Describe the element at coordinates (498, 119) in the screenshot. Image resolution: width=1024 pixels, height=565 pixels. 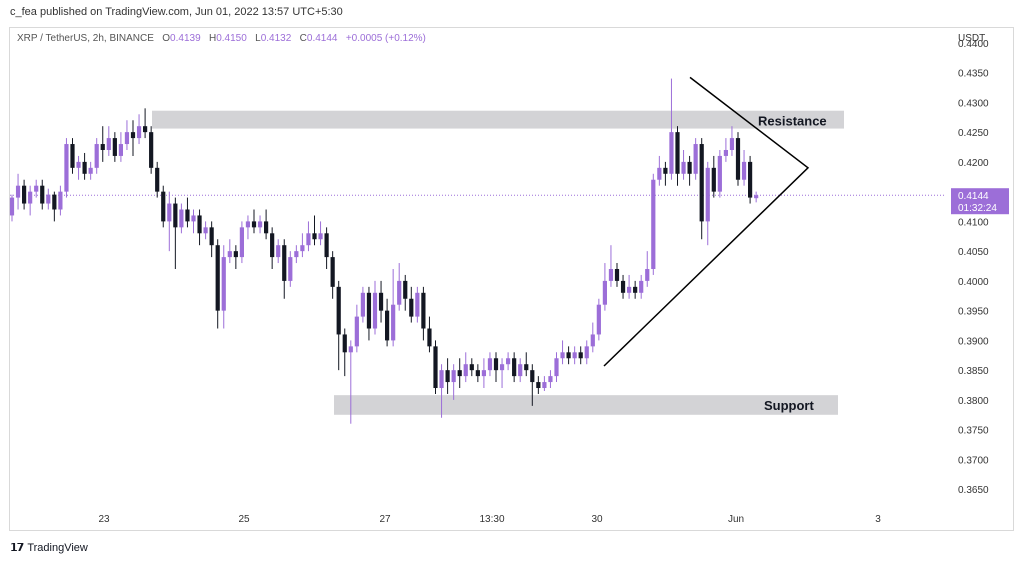
I see `resistance-zone` at that location.